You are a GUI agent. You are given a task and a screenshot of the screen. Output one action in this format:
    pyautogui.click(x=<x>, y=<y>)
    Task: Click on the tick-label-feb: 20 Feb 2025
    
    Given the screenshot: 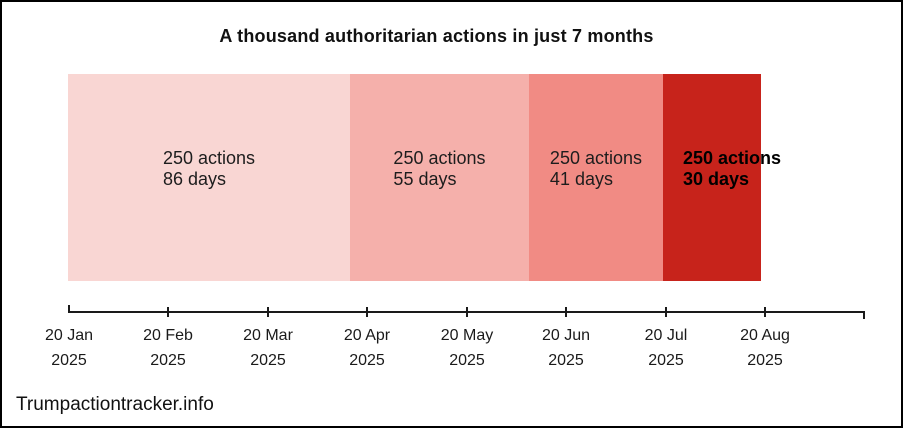 What is the action you would take?
    pyautogui.click(x=168, y=348)
    